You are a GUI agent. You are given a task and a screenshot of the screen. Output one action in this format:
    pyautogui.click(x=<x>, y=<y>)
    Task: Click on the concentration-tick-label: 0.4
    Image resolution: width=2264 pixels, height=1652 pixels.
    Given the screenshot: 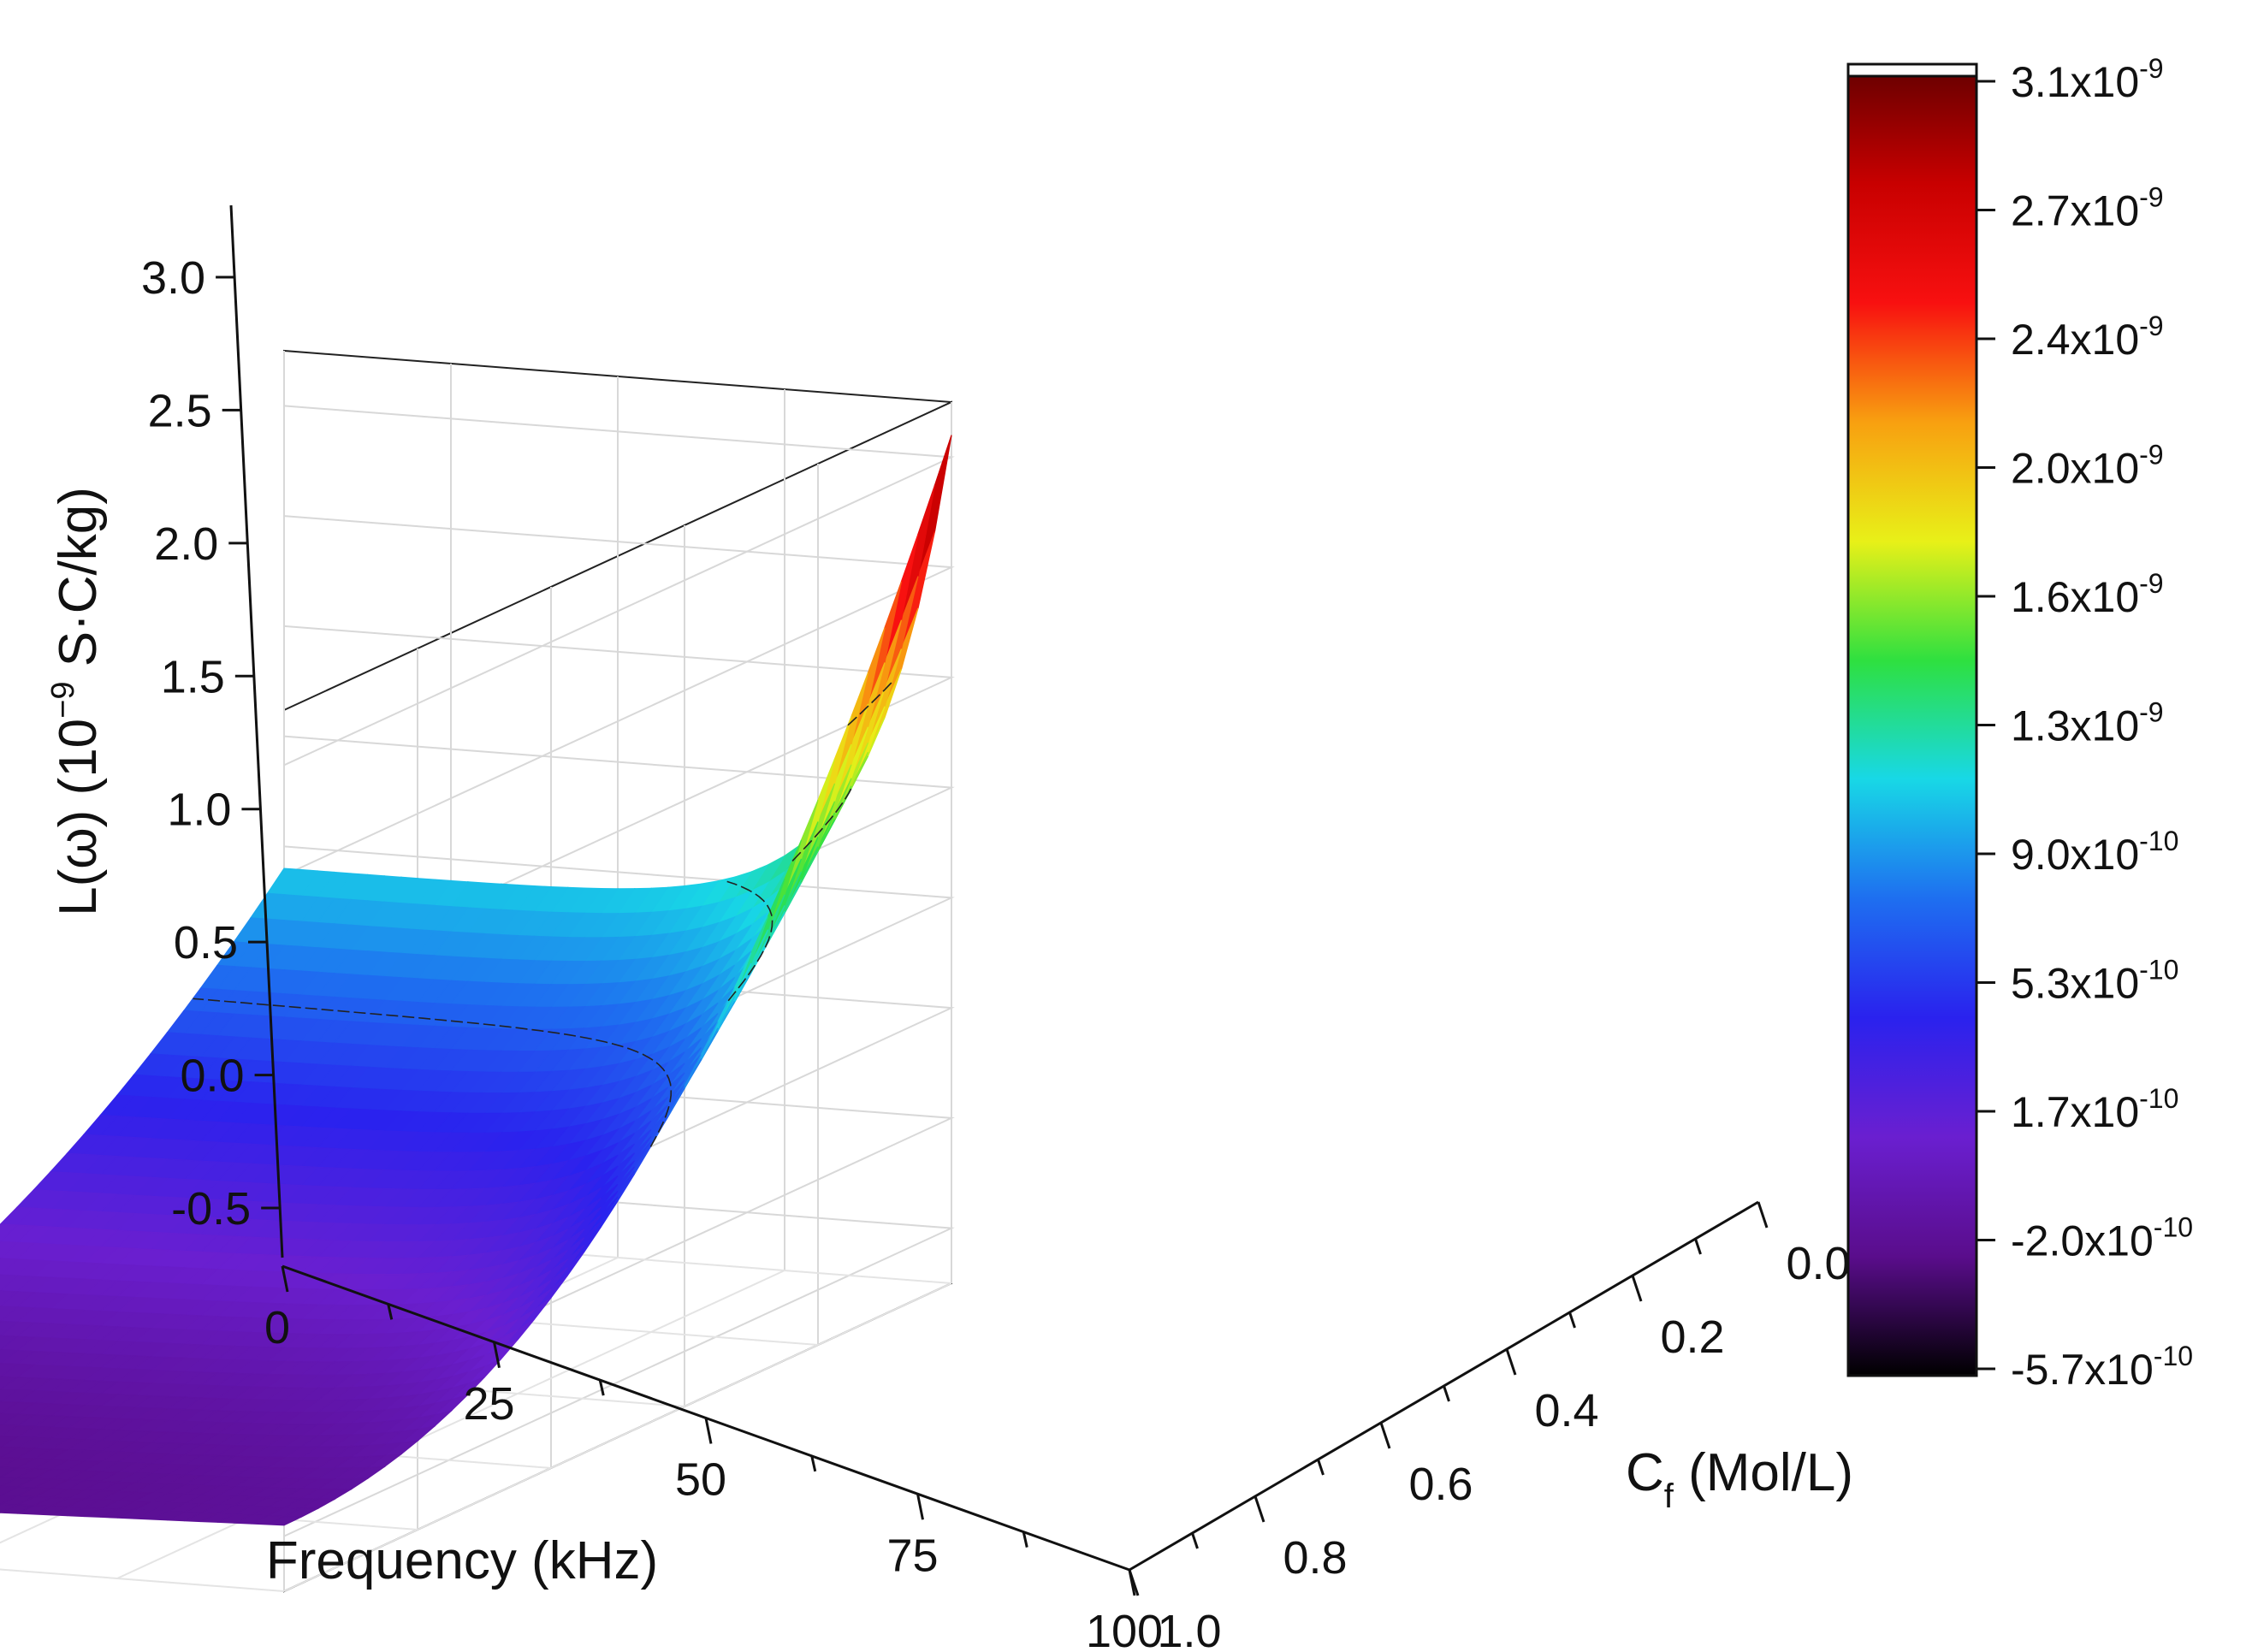 What is the action you would take?
    pyautogui.click(x=1566, y=1410)
    